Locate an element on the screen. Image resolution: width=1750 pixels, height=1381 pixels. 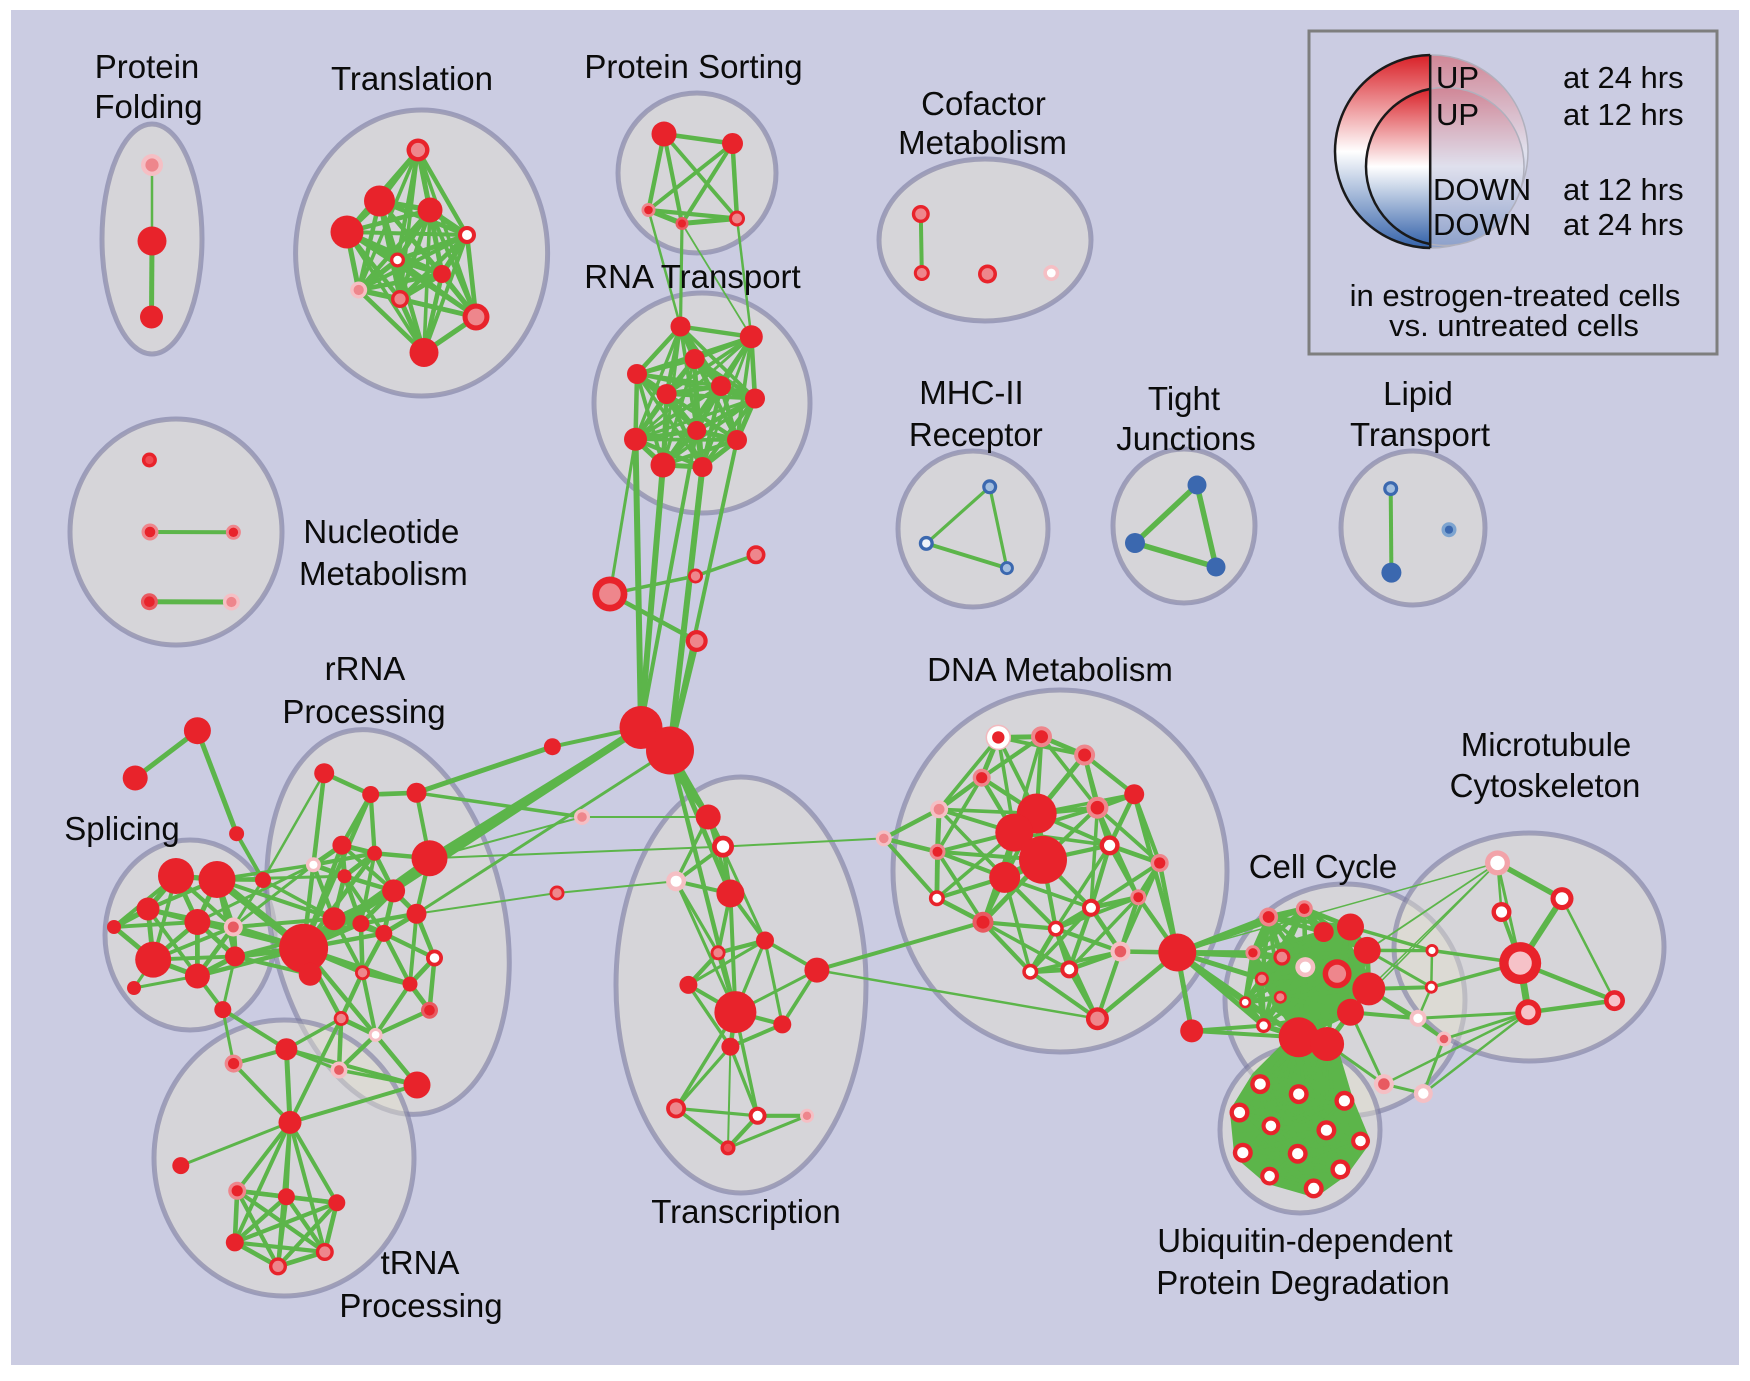
svg-text: tRNA is located at coordinates (420, 1262).